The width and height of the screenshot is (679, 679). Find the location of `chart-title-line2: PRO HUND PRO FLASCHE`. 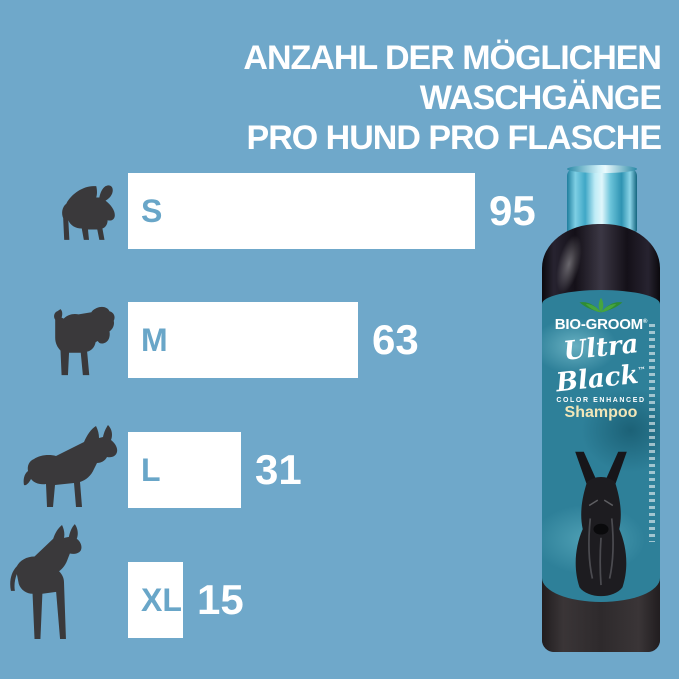

chart-title-line2: PRO HUND PRO FLASCHE is located at coordinates (454, 138).